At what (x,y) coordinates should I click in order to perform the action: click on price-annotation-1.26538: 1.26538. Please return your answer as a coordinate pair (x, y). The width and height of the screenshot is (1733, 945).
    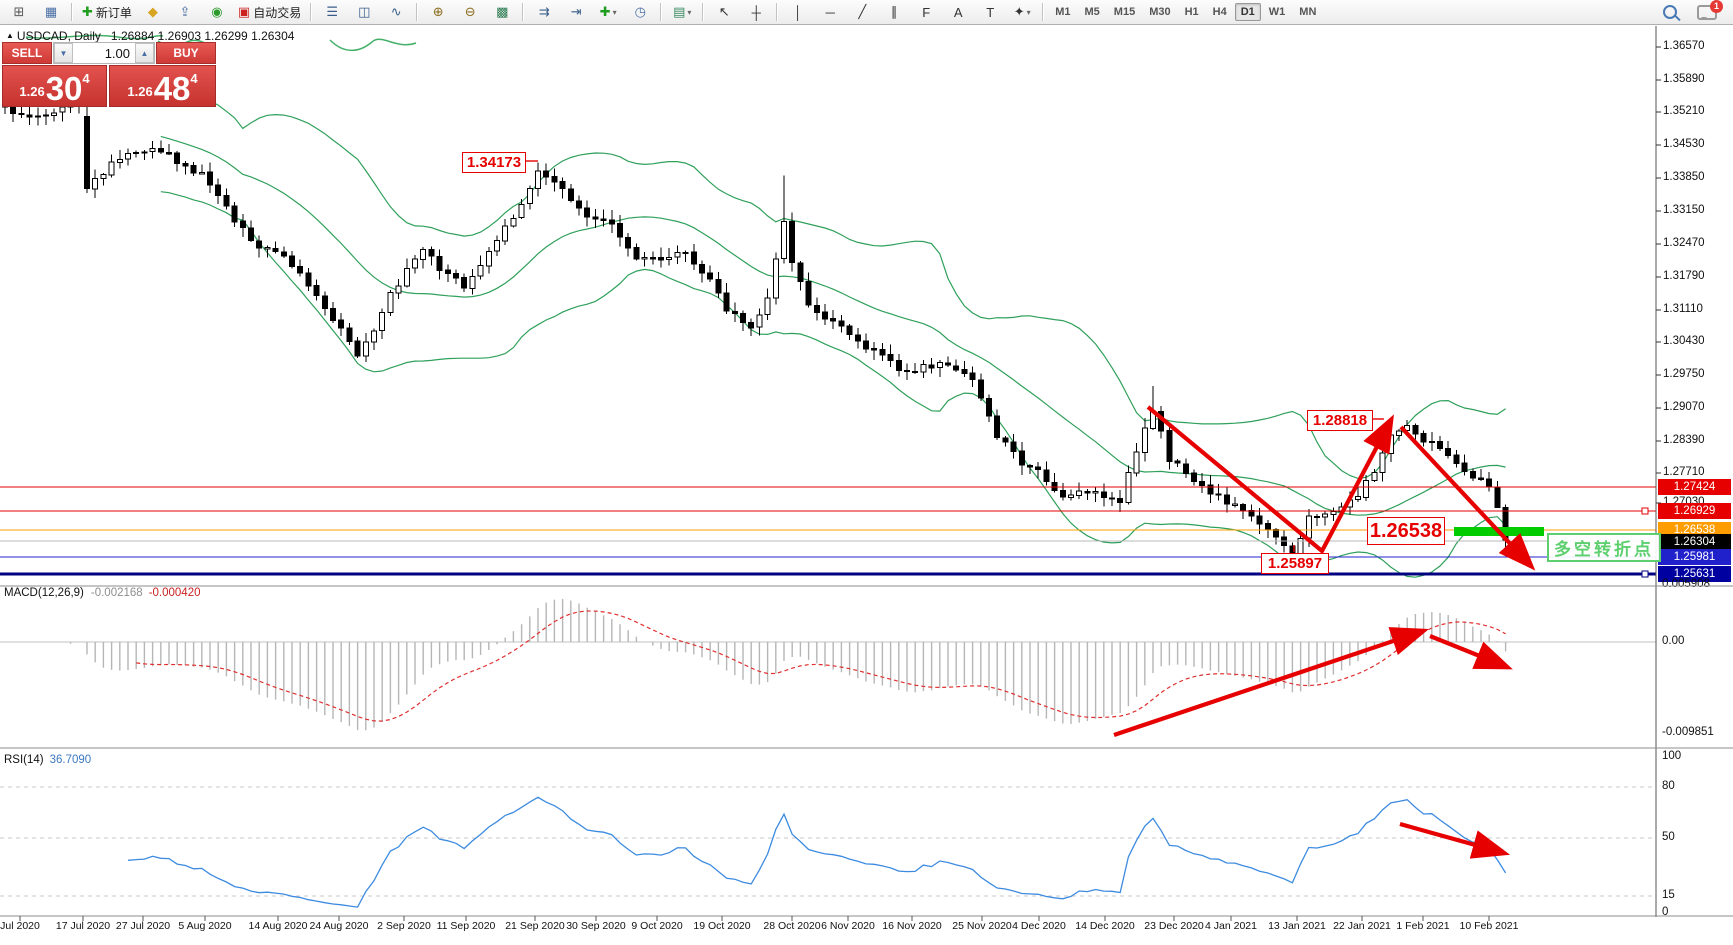
    Looking at the image, I should click on (1406, 531).